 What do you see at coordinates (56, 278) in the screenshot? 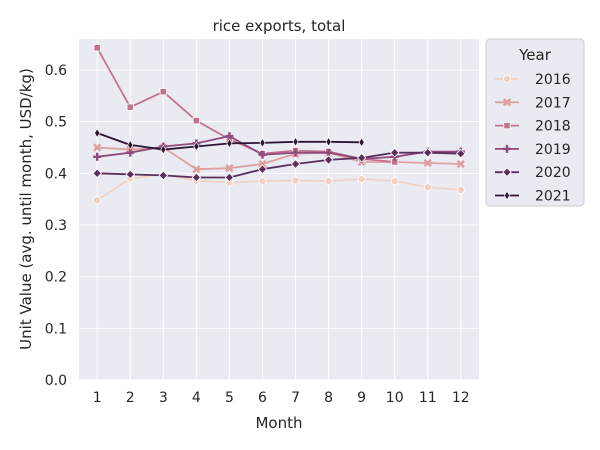
I see `y-tick-label: 0.2` at bounding box center [56, 278].